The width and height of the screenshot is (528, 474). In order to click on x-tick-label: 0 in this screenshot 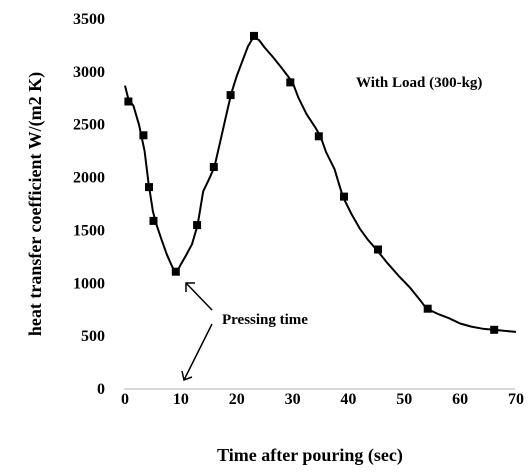, I will do `click(125, 399)`.